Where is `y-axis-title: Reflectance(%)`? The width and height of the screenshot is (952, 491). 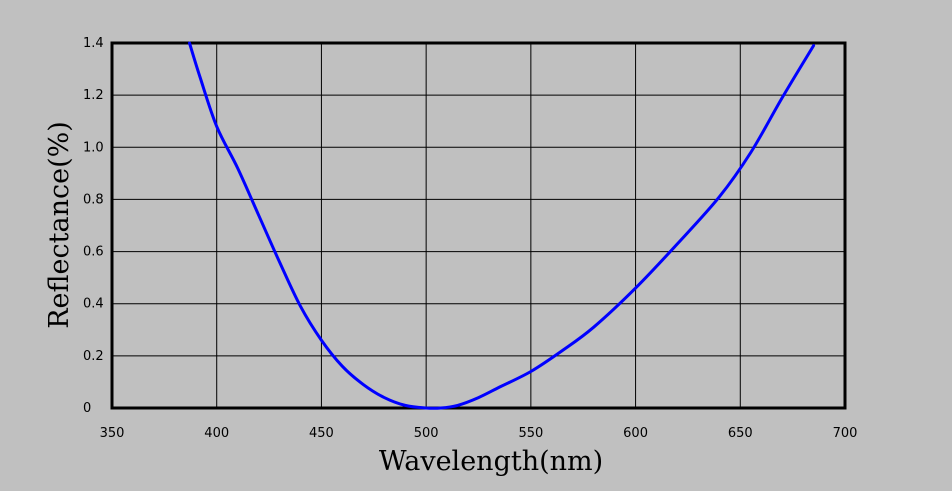
y-axis-title: Reflectance(%) is located at coordinates (59, 225).